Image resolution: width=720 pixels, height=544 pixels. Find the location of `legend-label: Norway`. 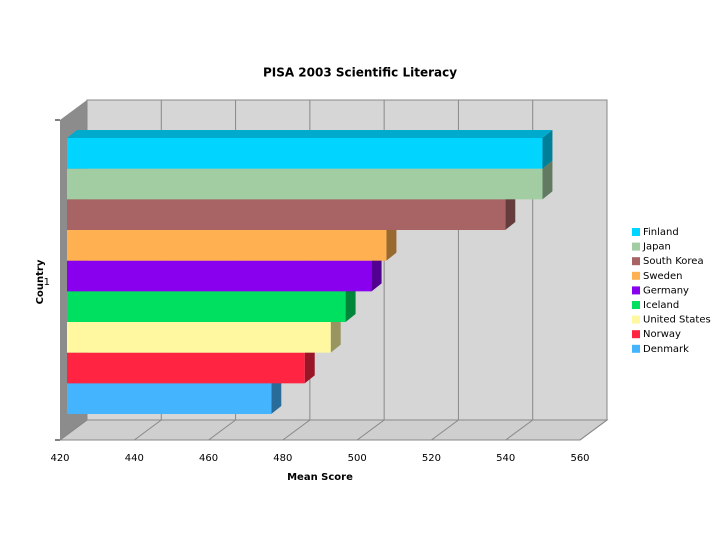

legend-label: Norway is located at coordinates (662, 334).